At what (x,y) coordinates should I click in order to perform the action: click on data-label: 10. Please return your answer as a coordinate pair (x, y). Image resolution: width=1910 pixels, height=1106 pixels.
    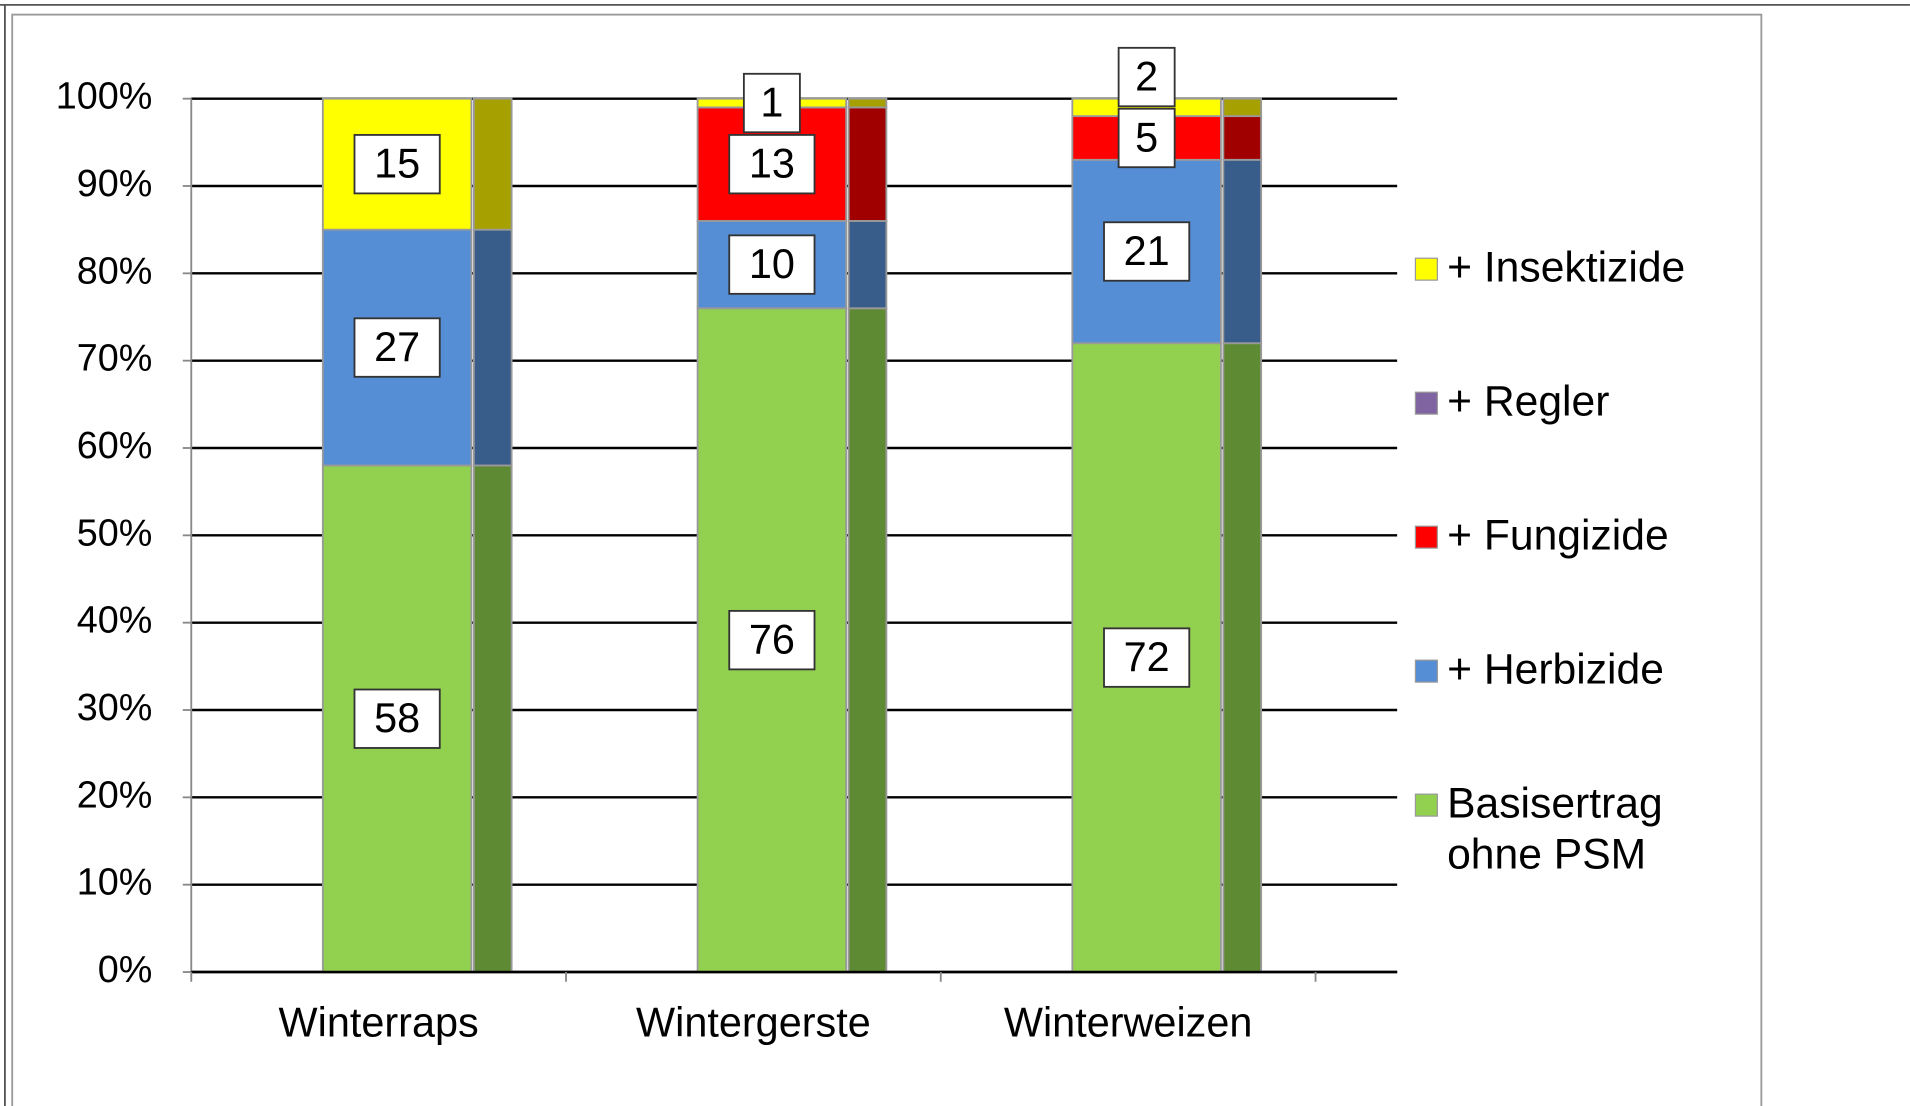
    Looking at the image, I should click on (772, 264).